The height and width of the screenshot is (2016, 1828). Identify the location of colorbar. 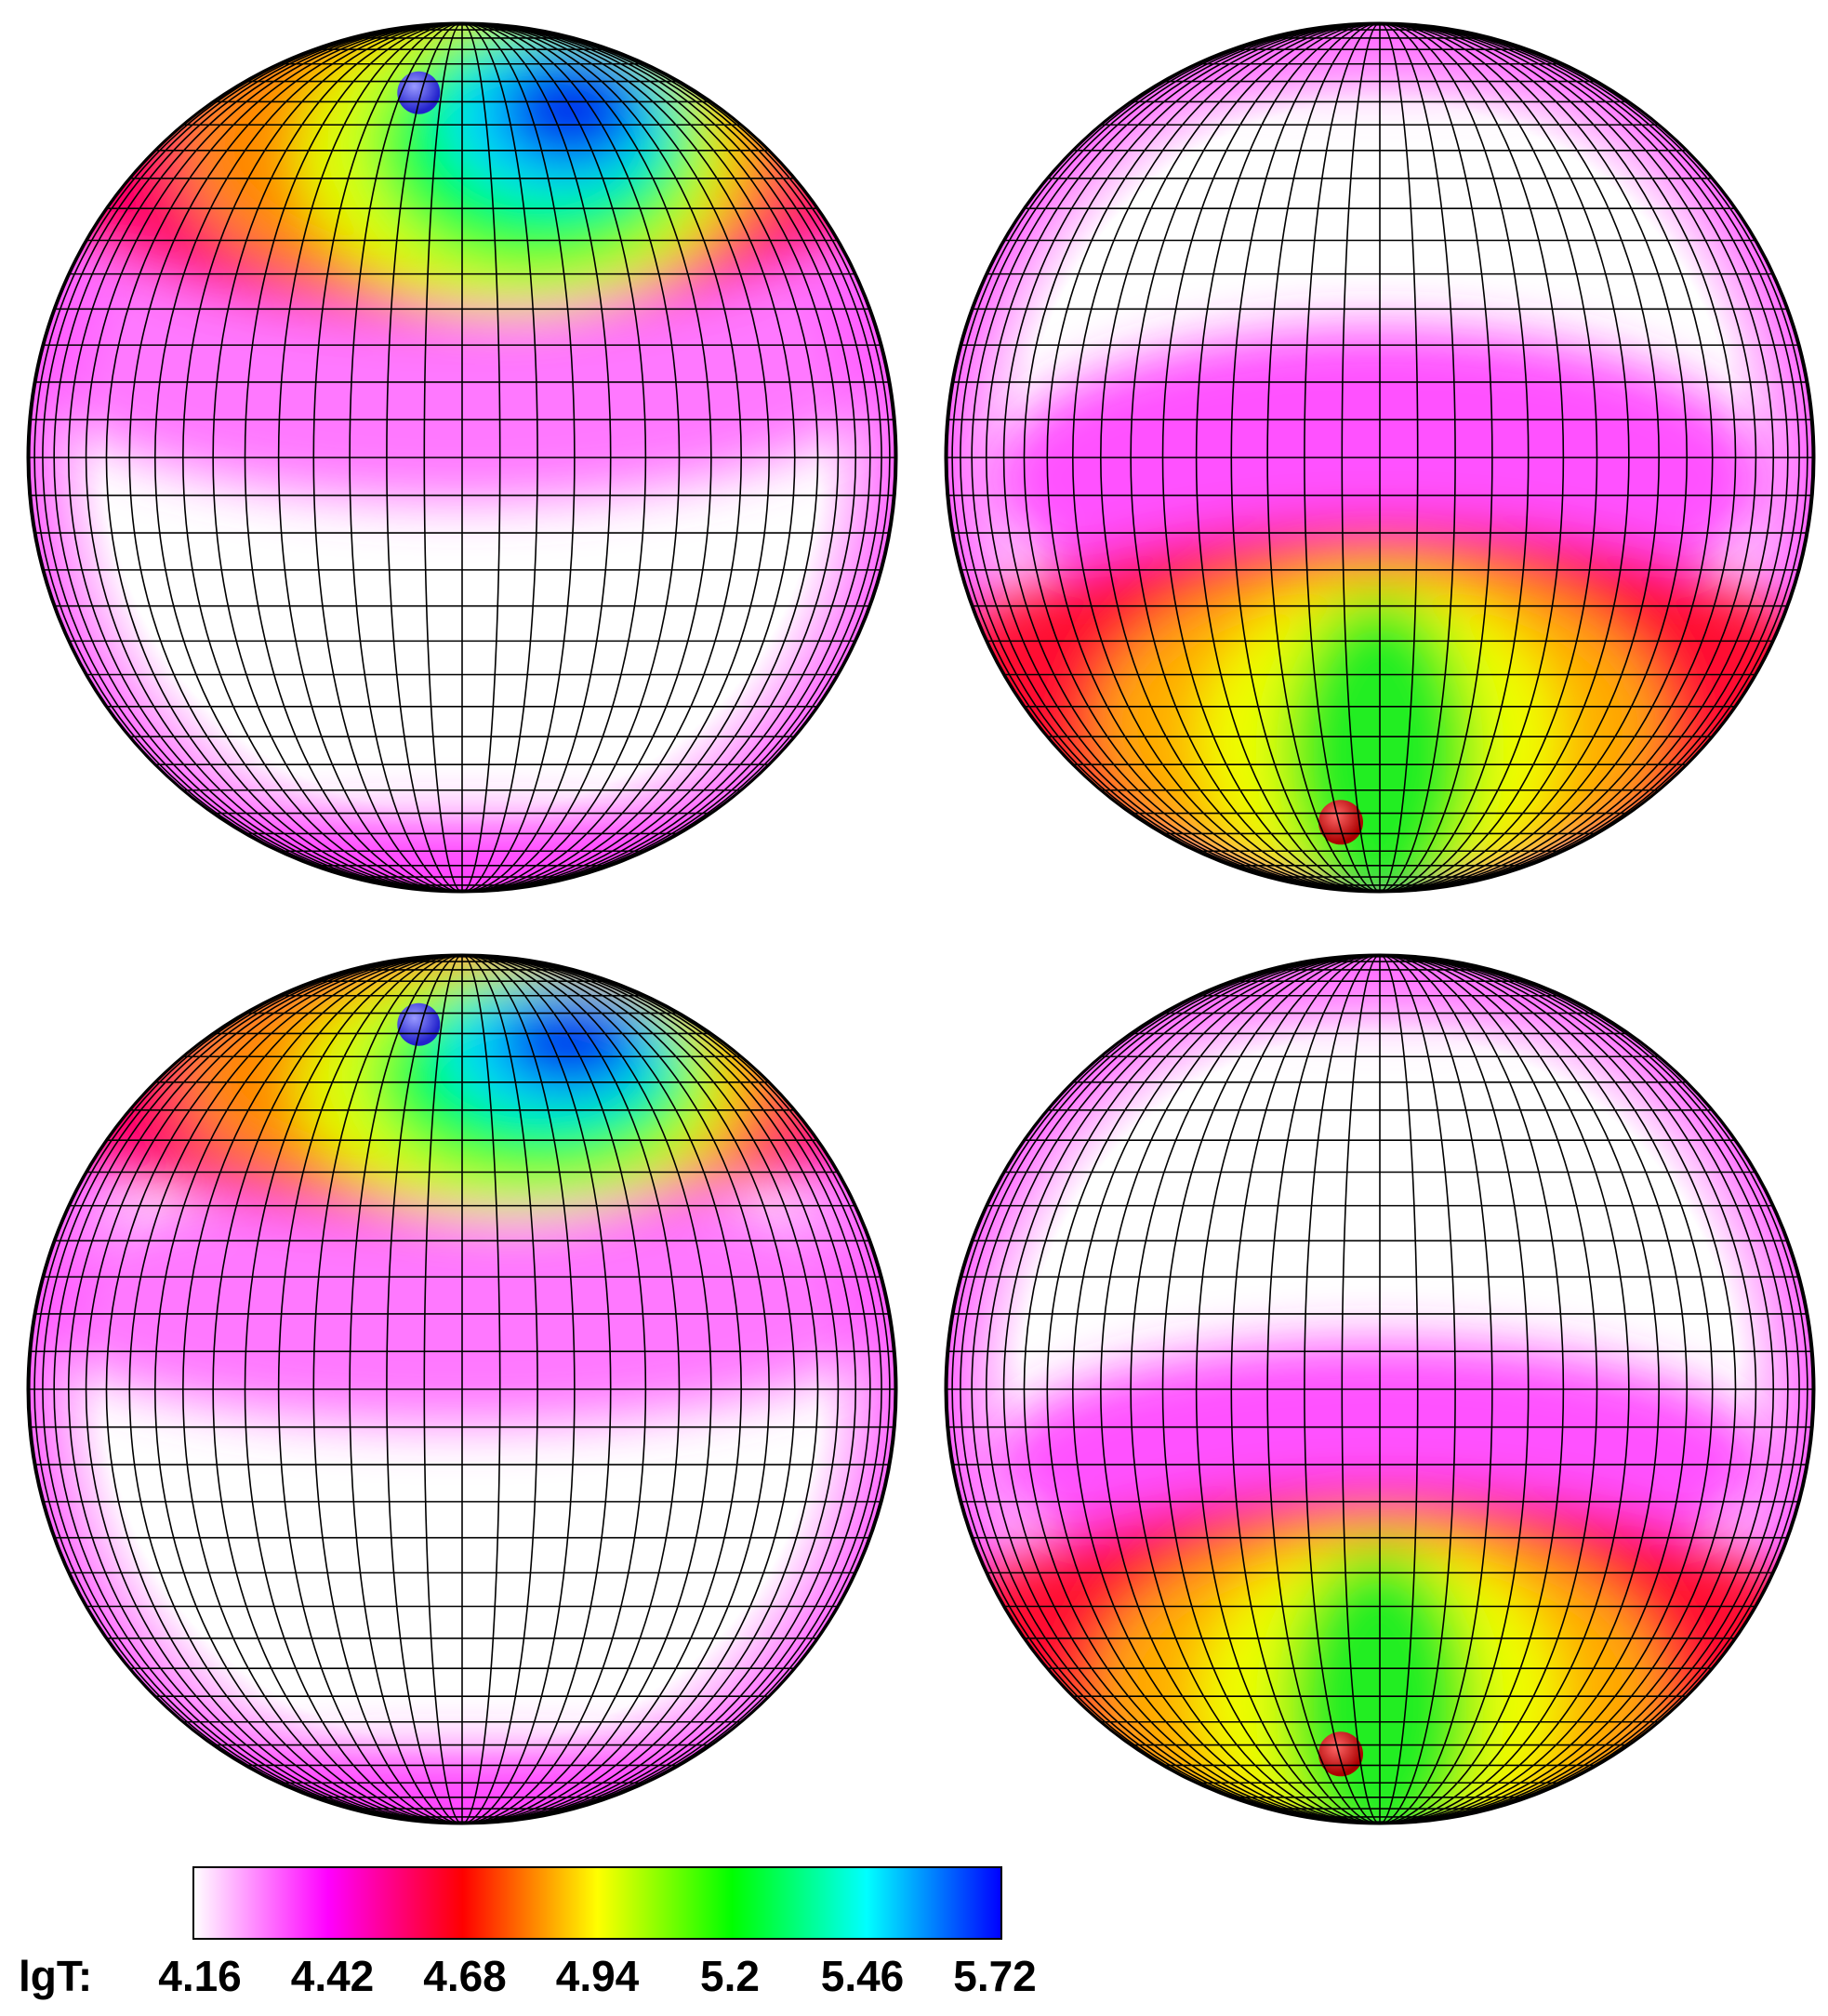
(597, 1903).